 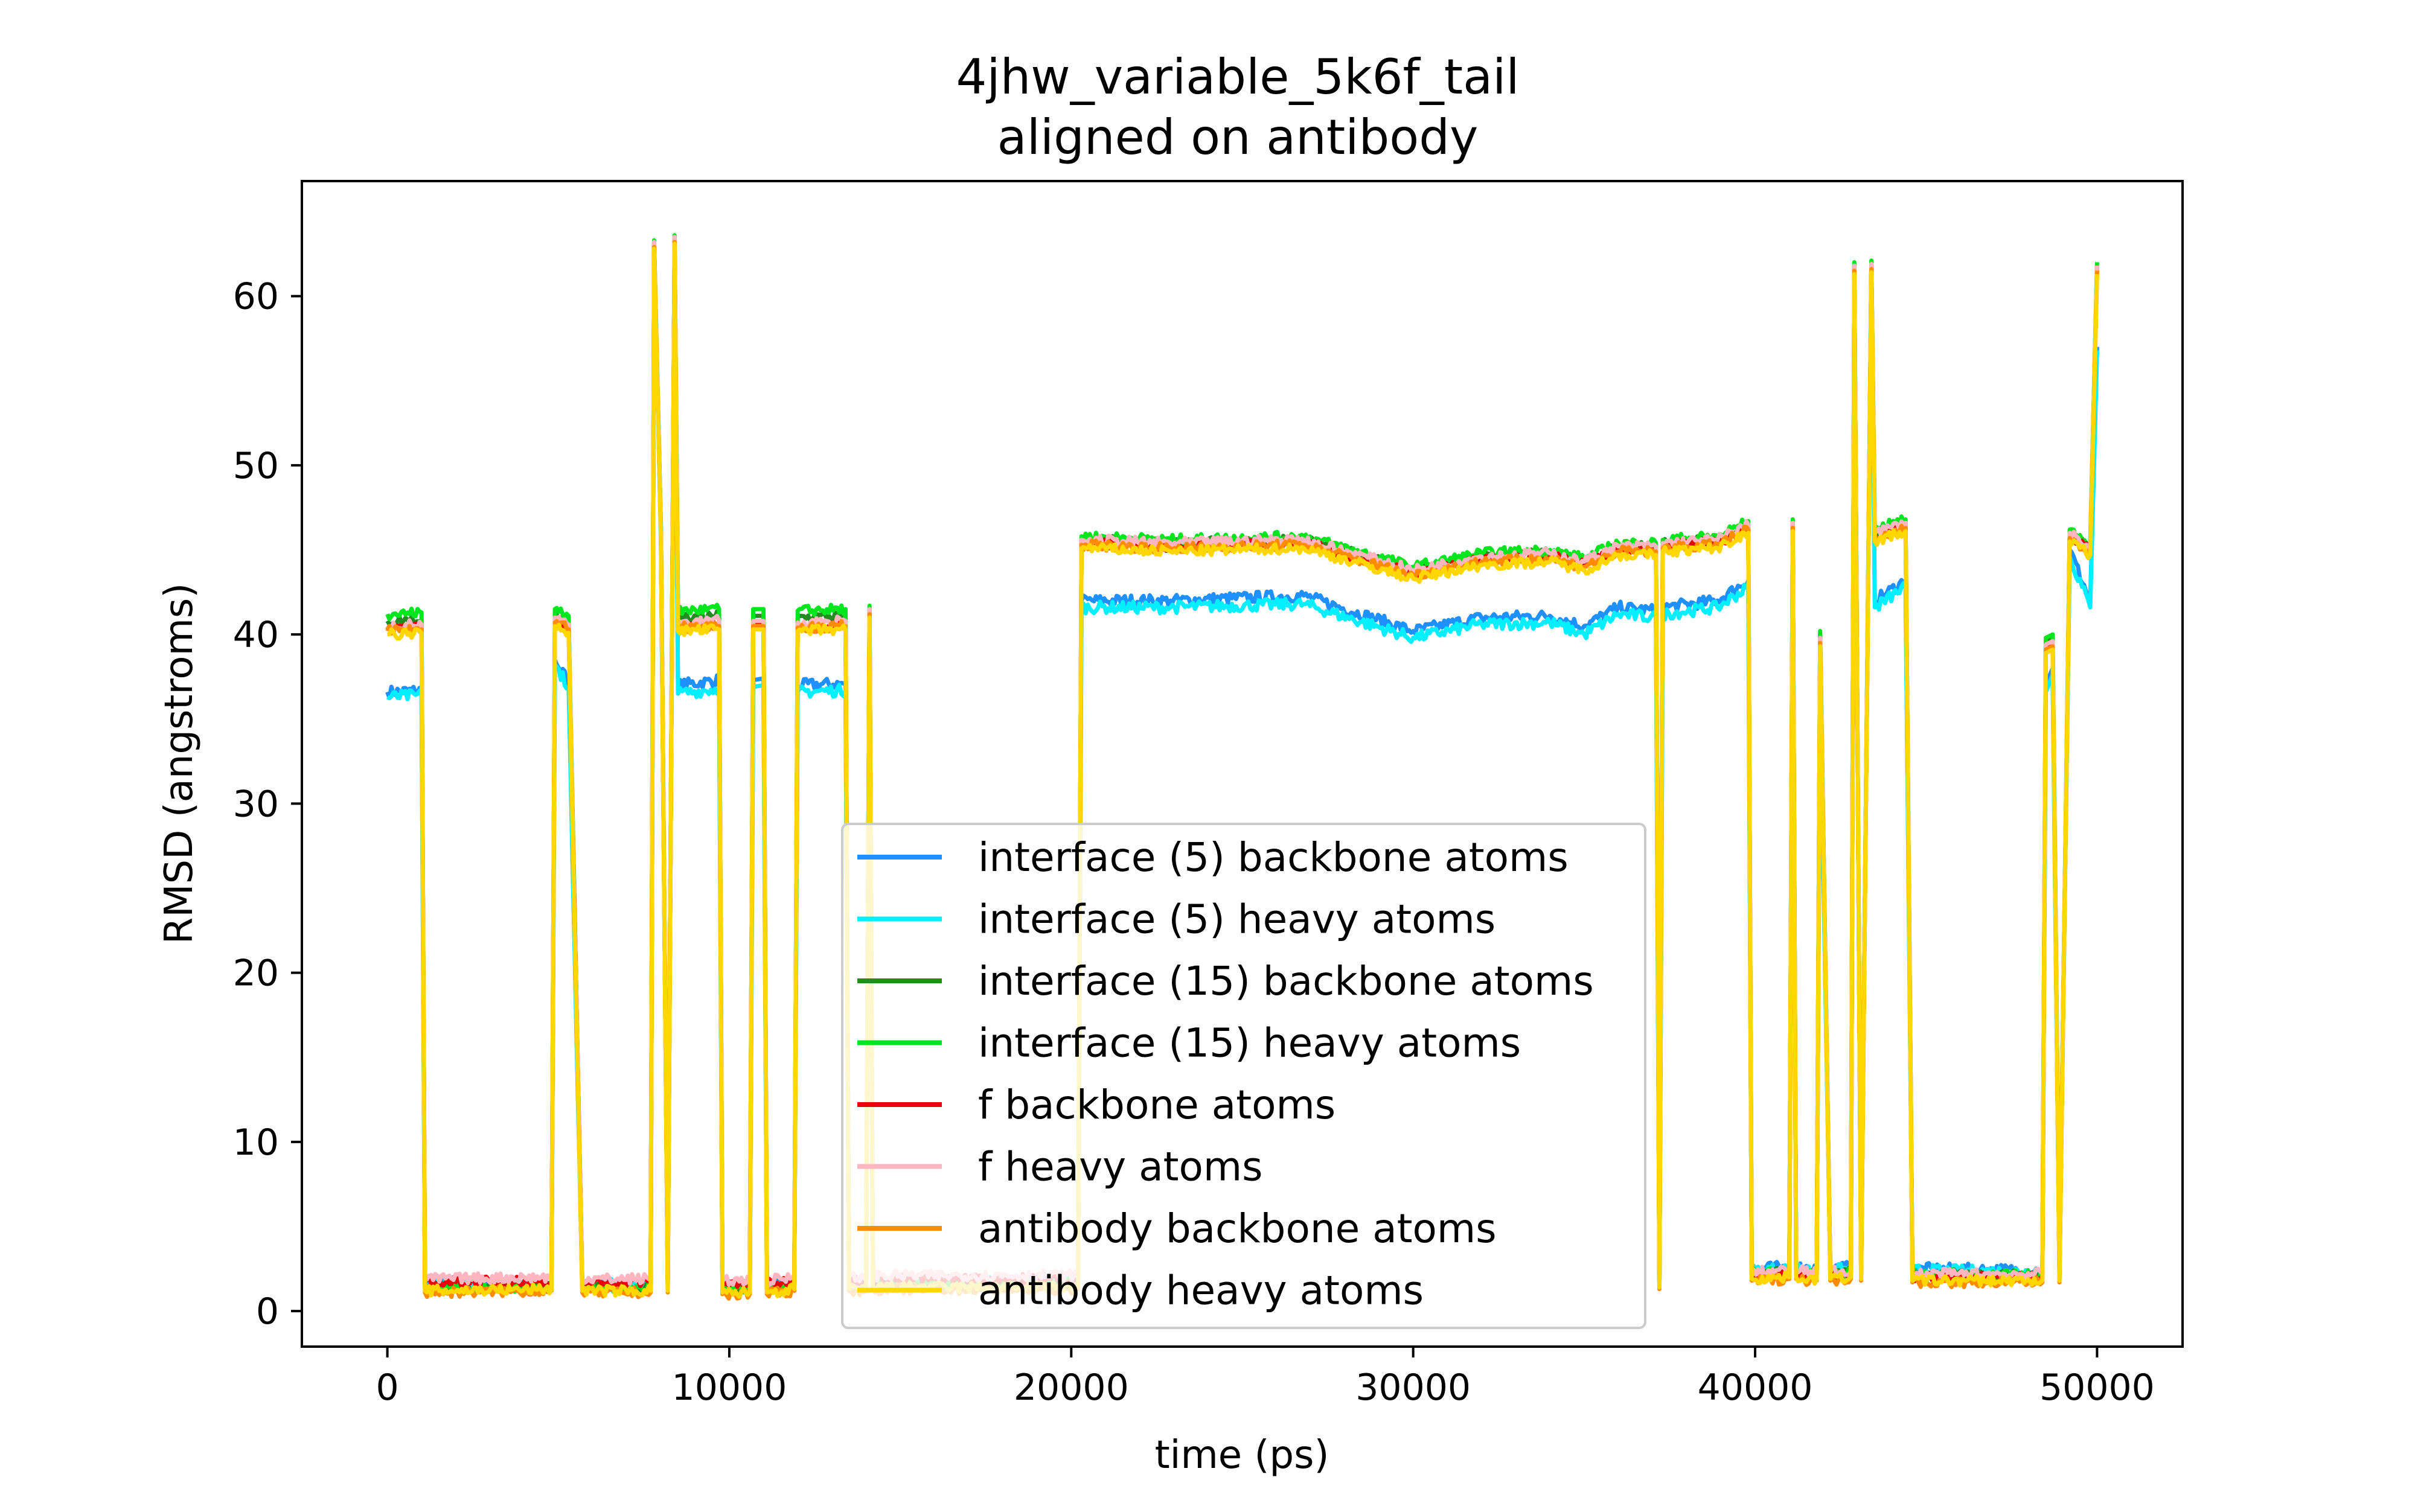 What do you see at coordinates (1286, 981) in the screenshot?
I see `legend-label: interface (15) backbone atoms` at bounding box center [1286, 981].